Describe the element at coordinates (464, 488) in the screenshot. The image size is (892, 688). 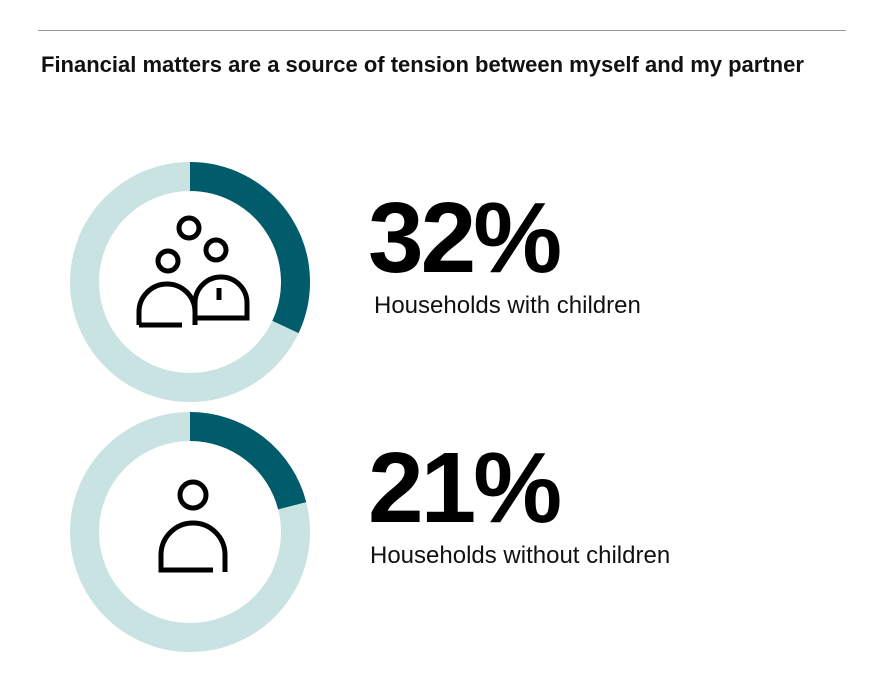
I see `value-label: 21%` at that location.